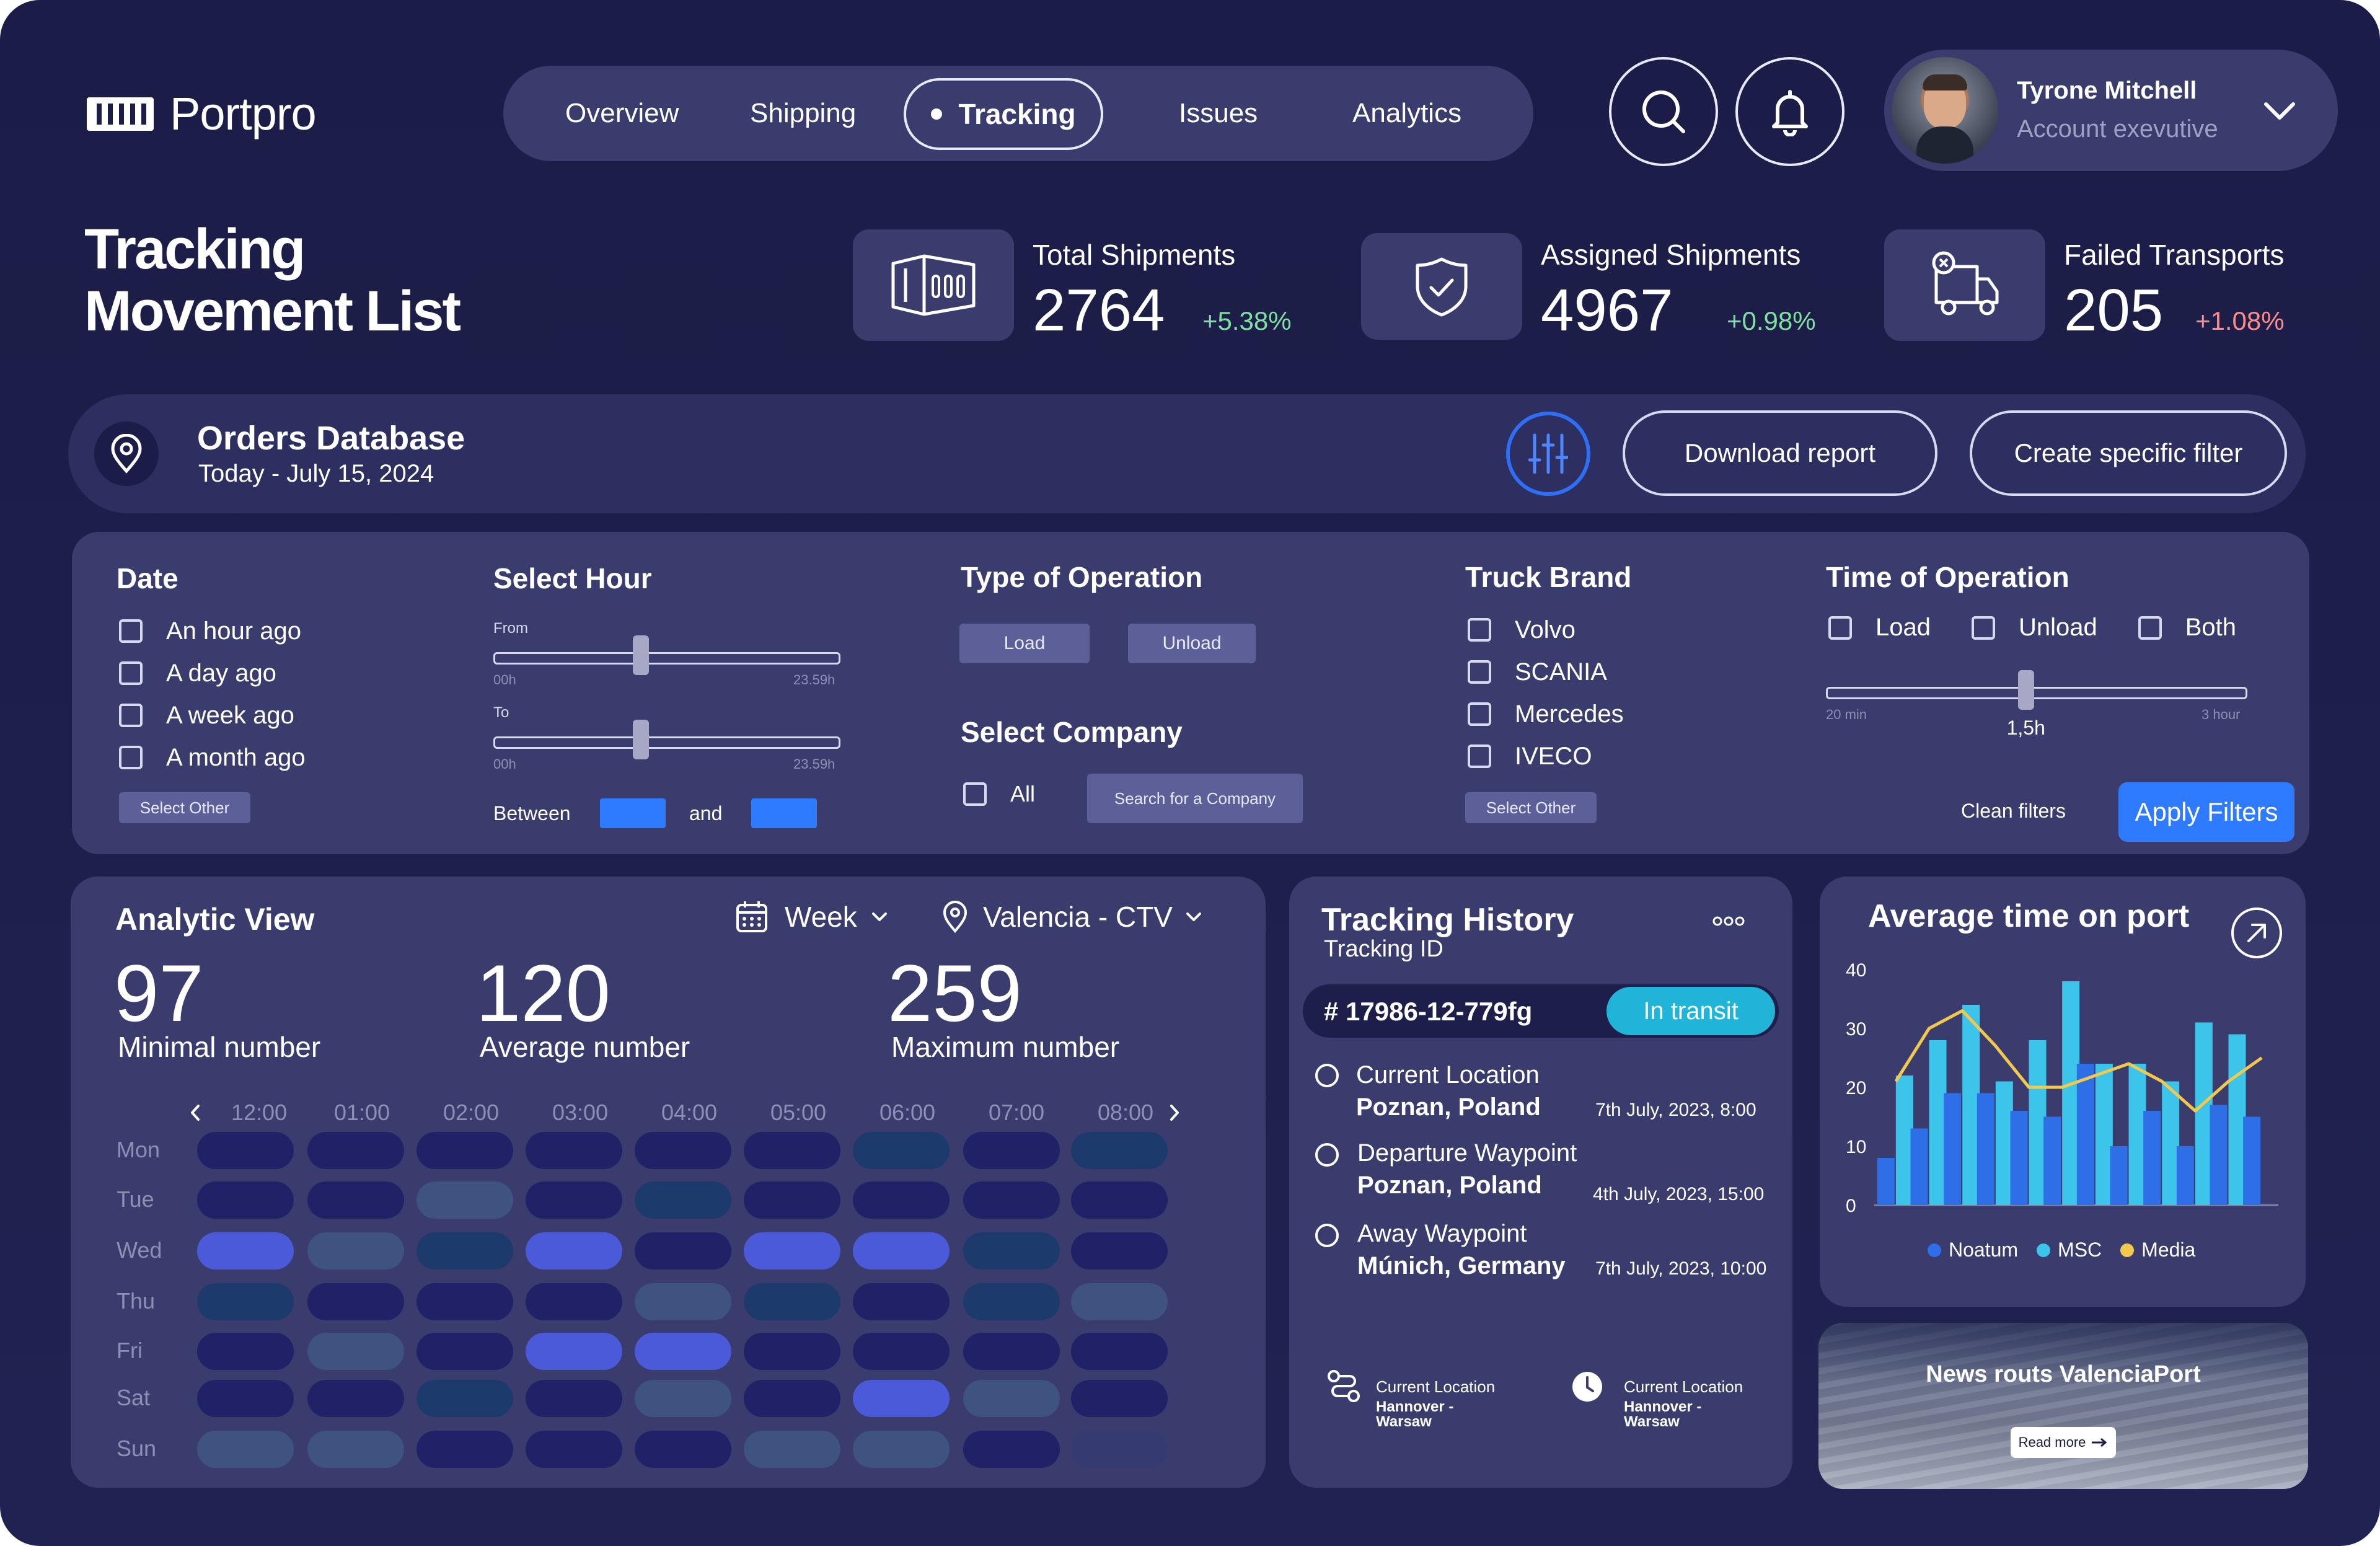 This screenshot has height=1546, width=2380. I want to click on hour-from-slider, so click(666, 655).